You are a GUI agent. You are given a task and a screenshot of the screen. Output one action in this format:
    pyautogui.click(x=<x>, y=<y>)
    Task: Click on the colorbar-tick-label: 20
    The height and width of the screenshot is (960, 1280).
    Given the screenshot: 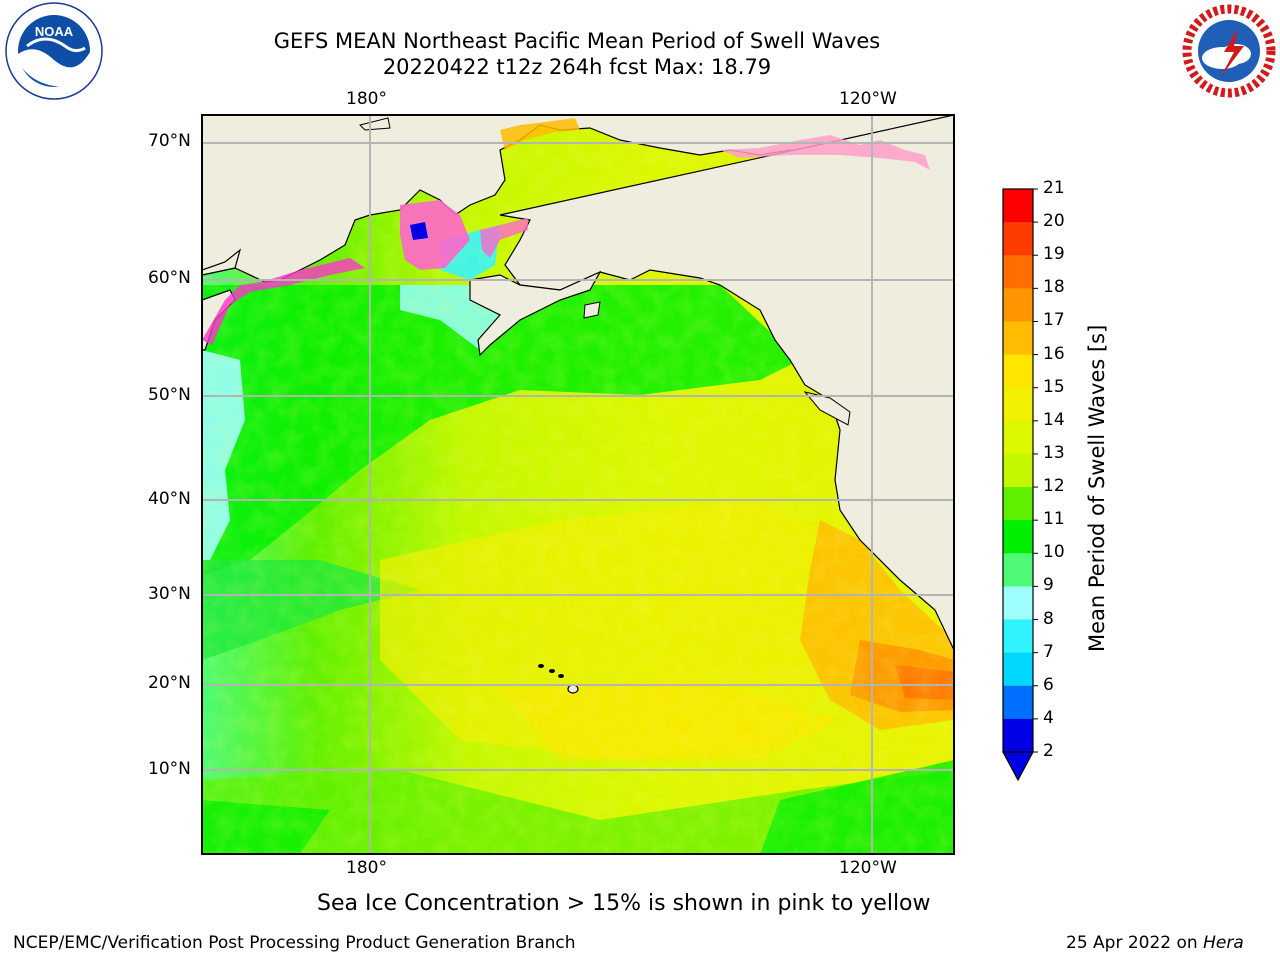 What is the action you would take?
    pyautogui.click(x=1054, y=221)
    